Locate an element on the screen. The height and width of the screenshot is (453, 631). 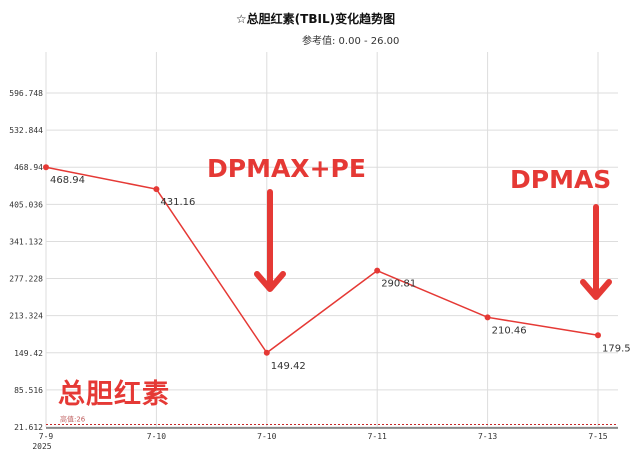
x-tick-label: 7-15 is located at coordinates (597, 436).